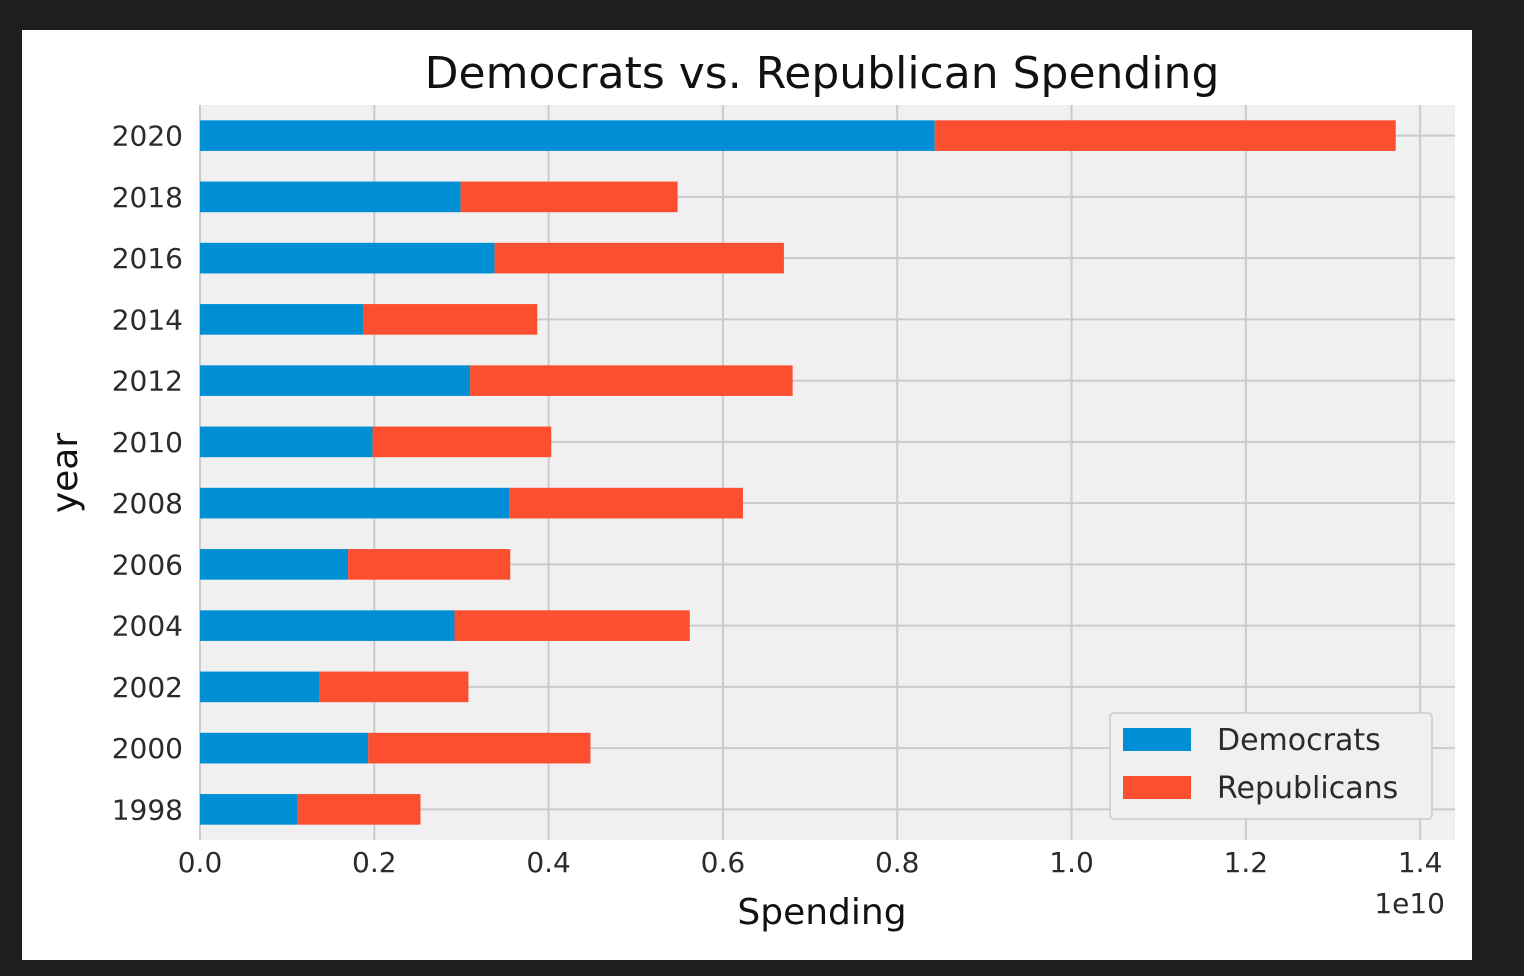 The image size is (1524, 976). Describe the element at coordinates (1157, 739) in the screenshot. I see `legend-swatch-democrats` at that location.